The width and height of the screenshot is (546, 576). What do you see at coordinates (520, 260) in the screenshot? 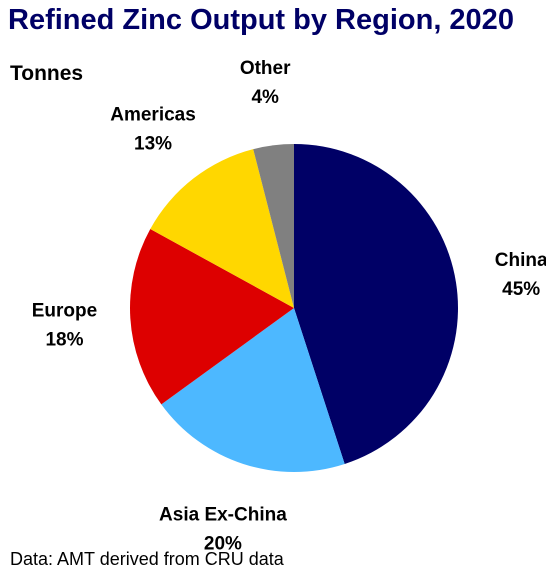
I see `slice-category-label: China` at bounding box center [520, 260].